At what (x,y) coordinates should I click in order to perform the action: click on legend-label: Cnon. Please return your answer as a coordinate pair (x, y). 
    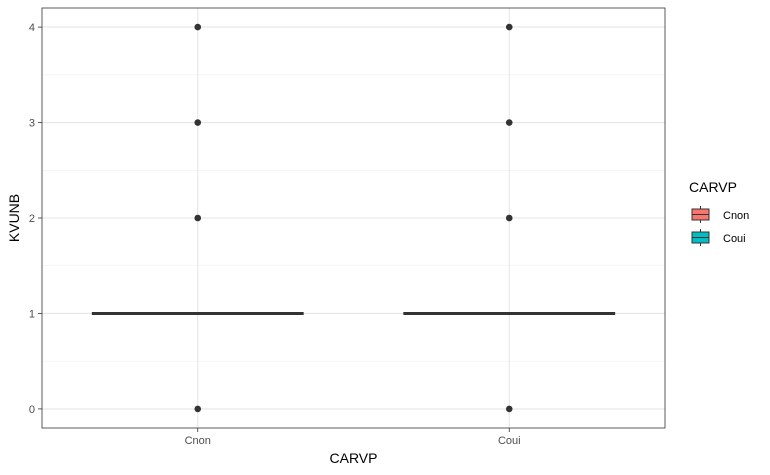
    Looking at the image, I should click on (736, 216).